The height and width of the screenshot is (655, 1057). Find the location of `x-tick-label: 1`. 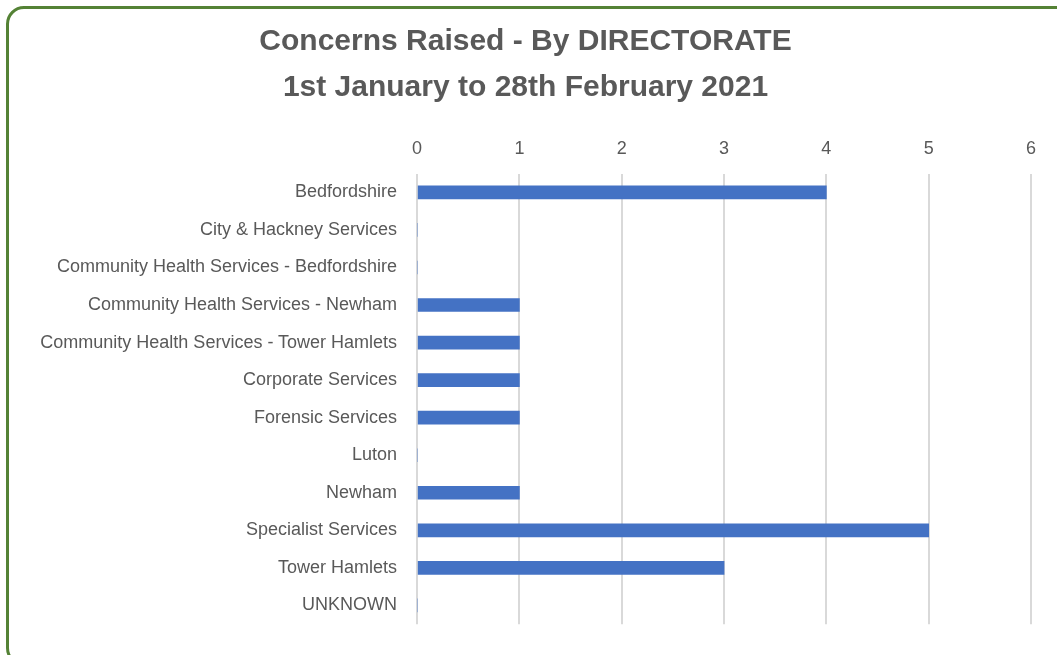

x-tick-label: 1 is located at coordinates (519, 147).